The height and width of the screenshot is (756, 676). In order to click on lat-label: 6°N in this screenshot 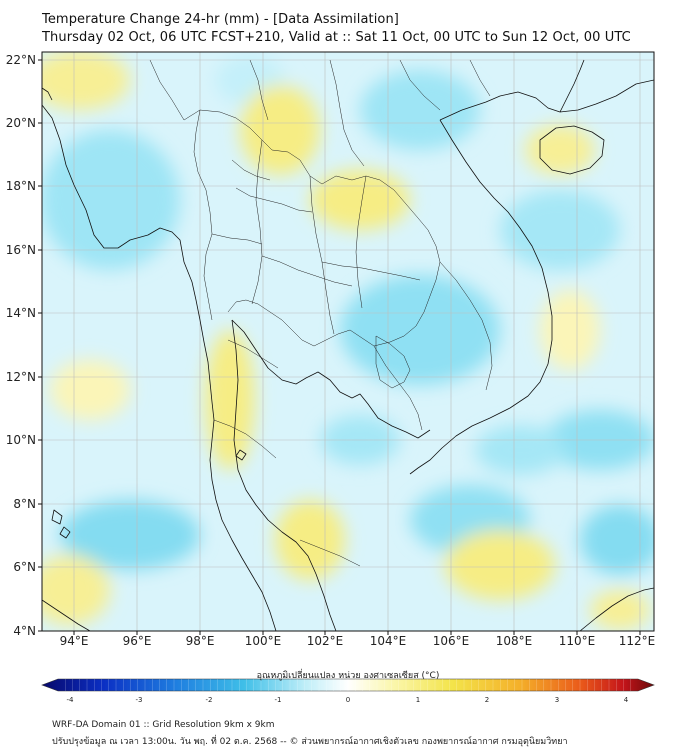, I will do `click(24, 567)`.